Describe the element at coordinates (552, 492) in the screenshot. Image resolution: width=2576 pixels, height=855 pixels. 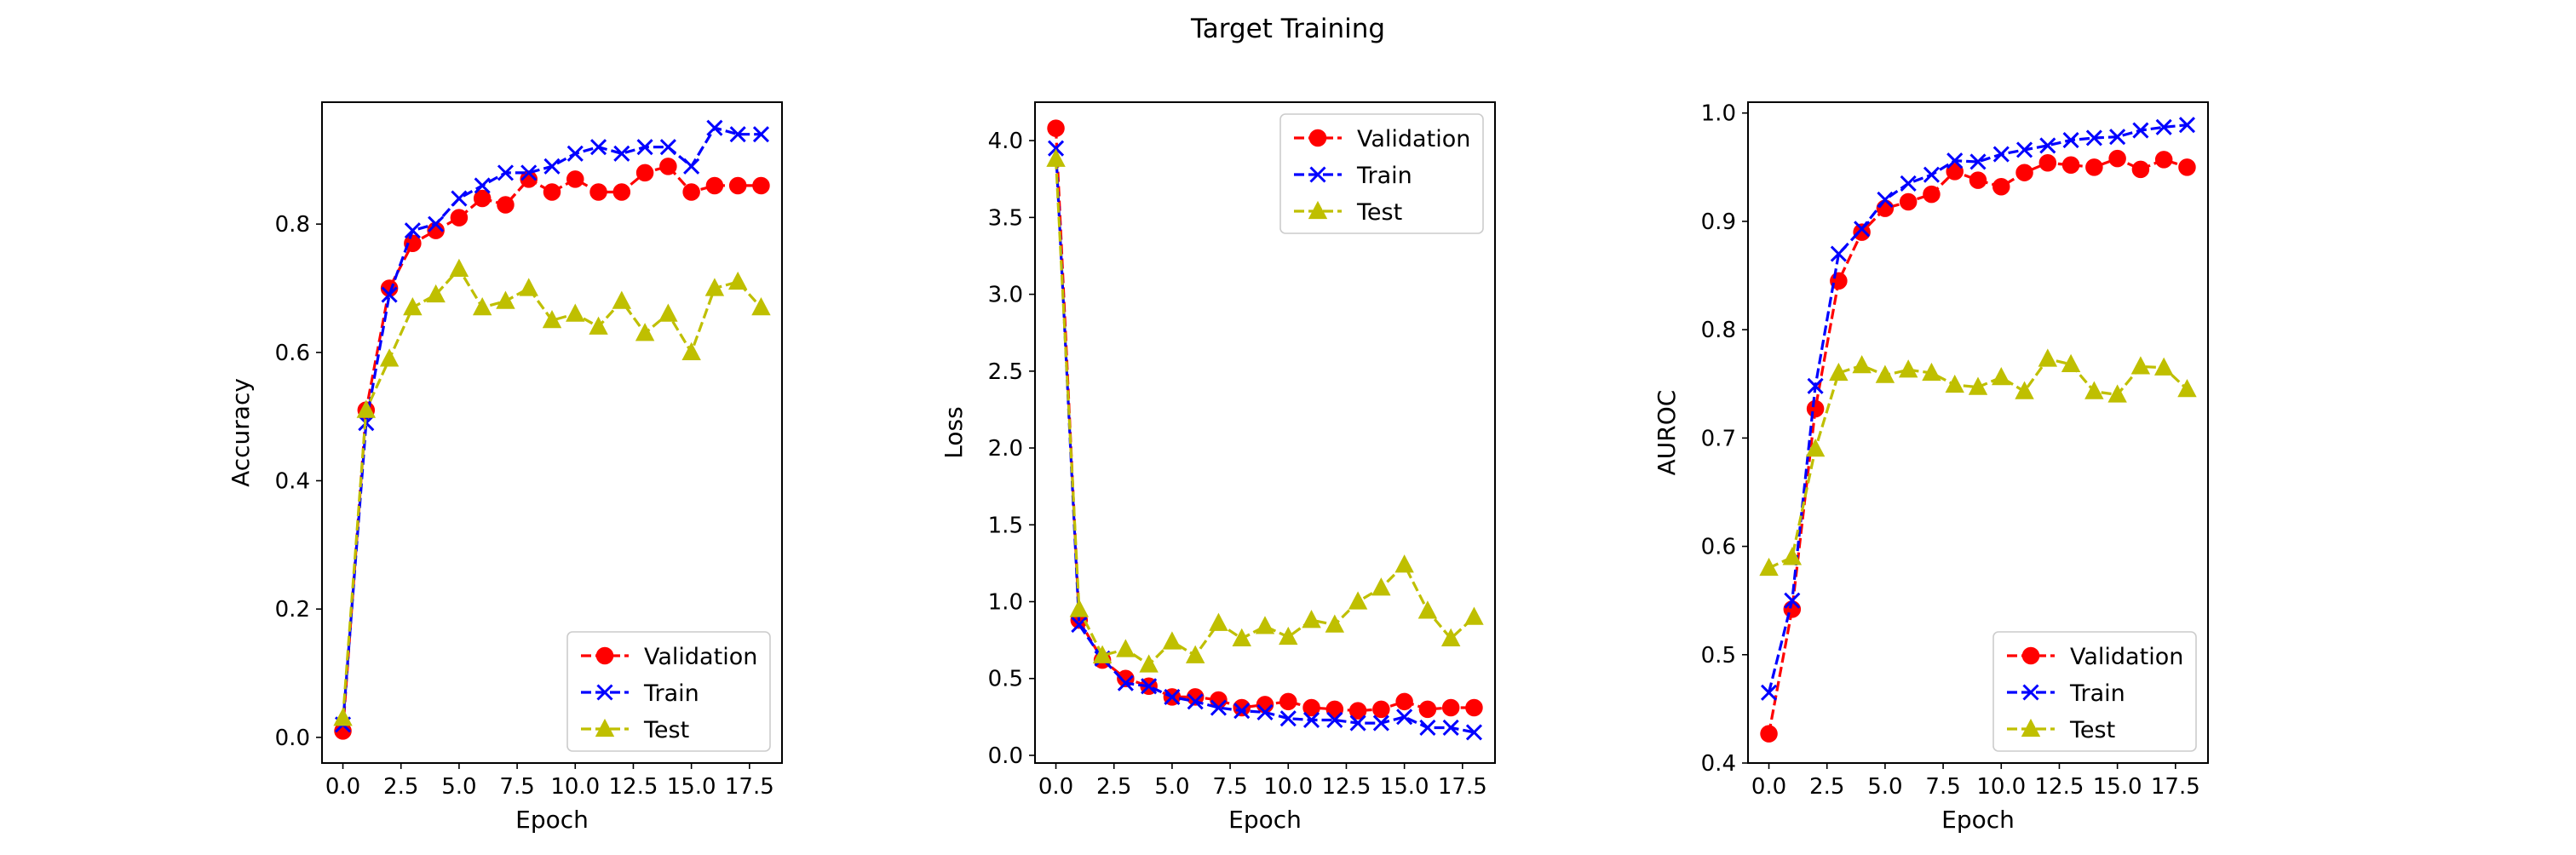
I see `series-test` at that location.